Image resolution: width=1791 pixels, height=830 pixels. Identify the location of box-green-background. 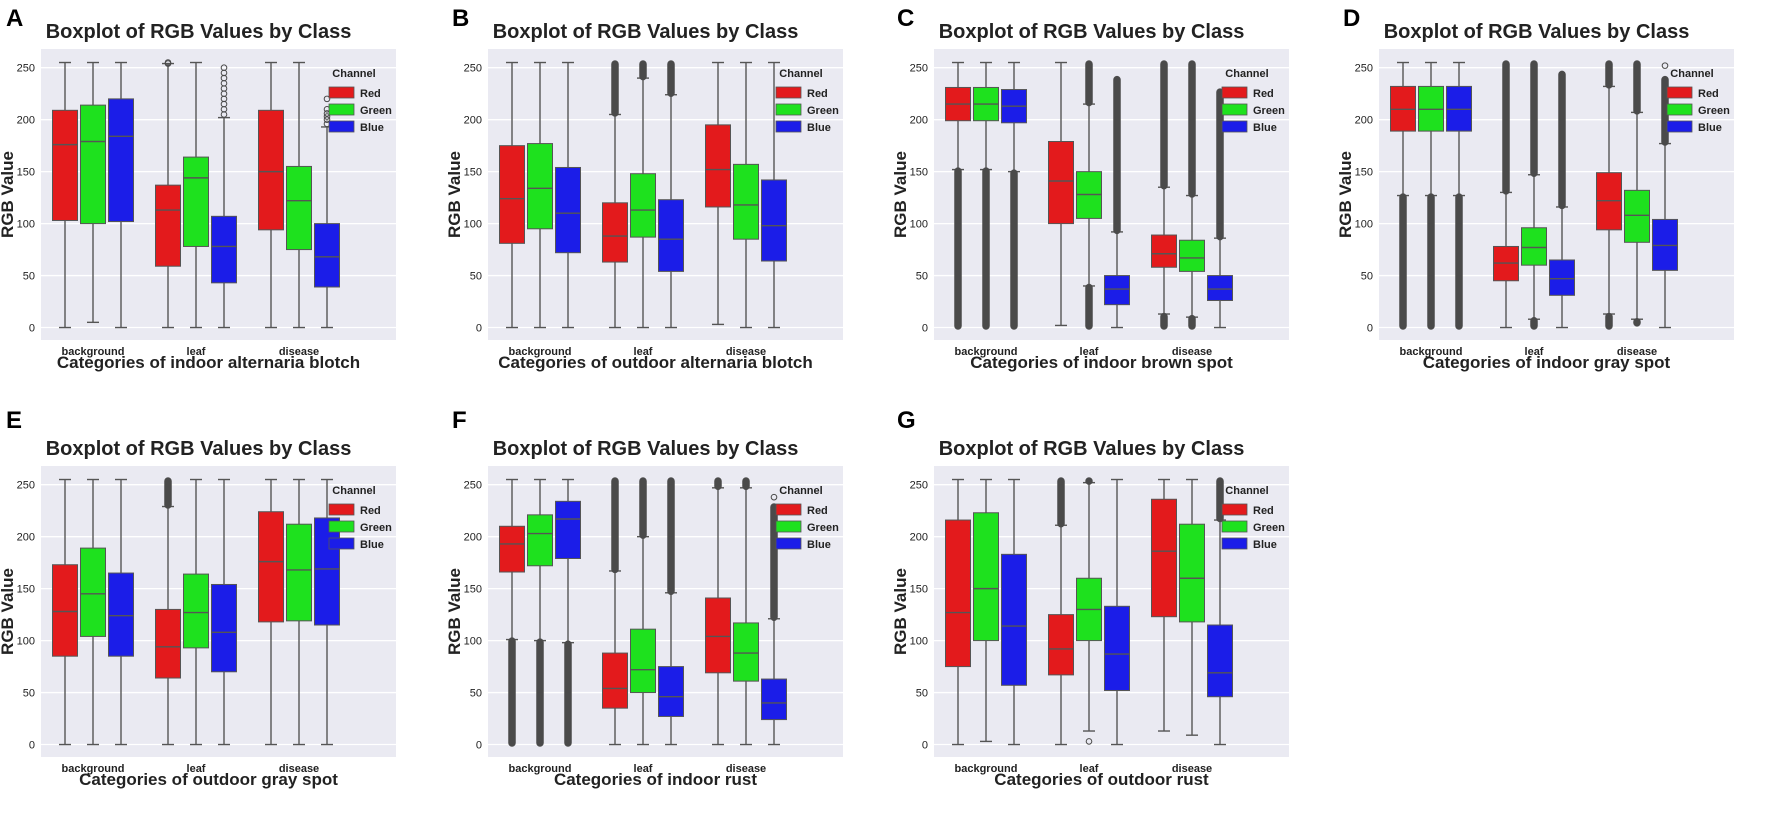
(540, 195).